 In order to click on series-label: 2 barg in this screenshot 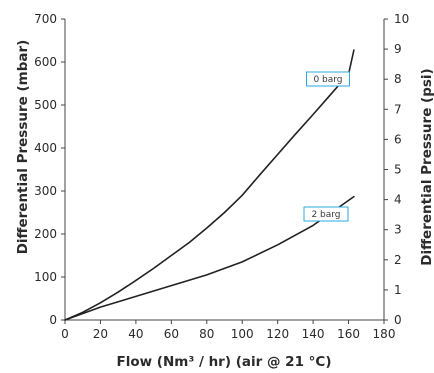, I will do `click(325, 215)`.